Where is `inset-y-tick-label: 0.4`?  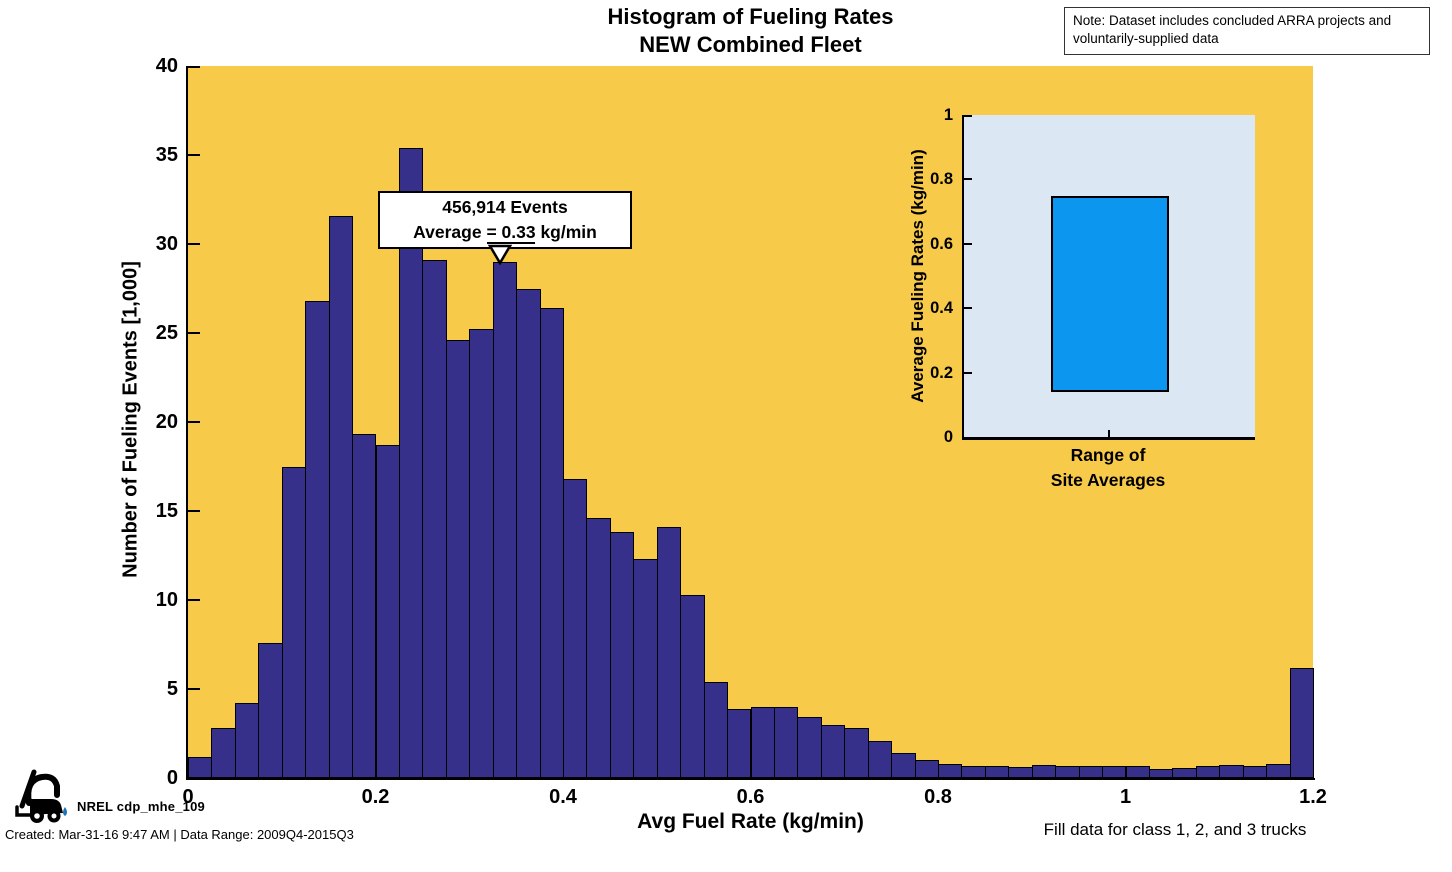
inset-y-tick-label: 0.4 is located at coordinates (941, 308).